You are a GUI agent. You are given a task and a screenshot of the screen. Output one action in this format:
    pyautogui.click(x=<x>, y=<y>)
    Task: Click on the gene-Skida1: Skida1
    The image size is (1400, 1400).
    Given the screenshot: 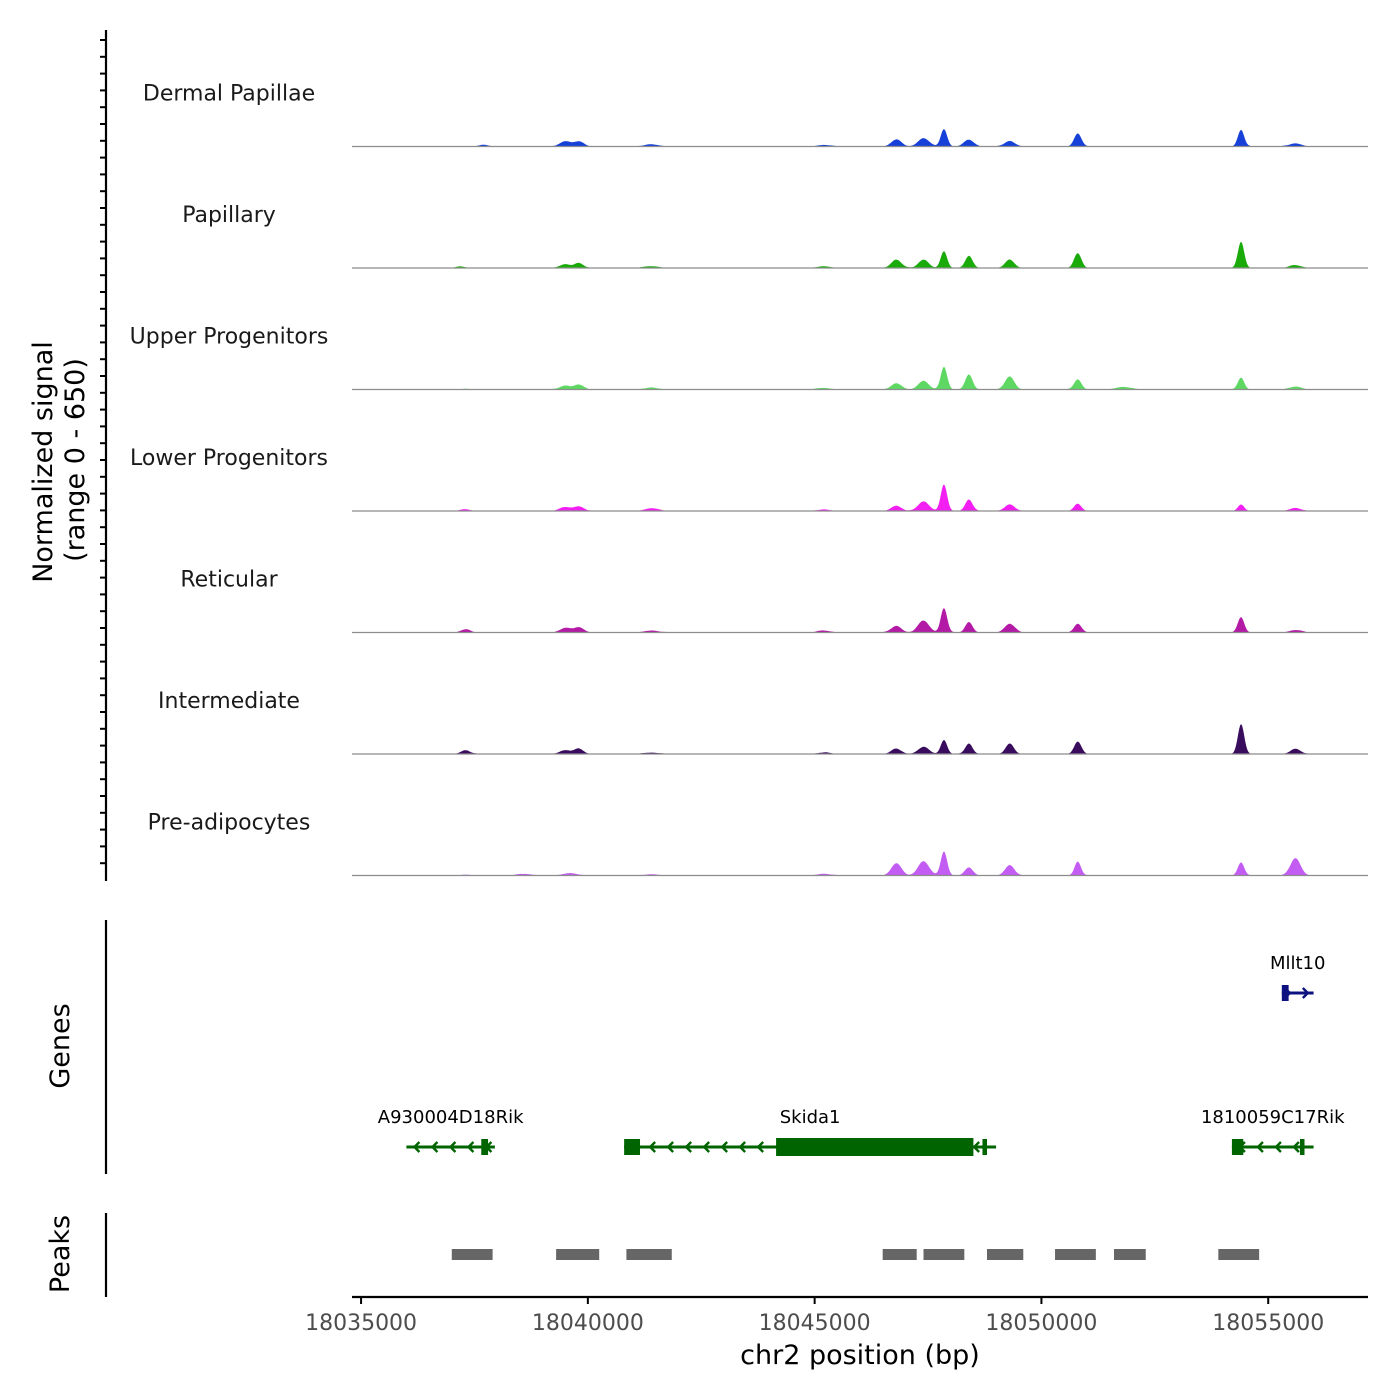 What is the action you would take?
    pyautogui.click(x=810, y=1131)
    